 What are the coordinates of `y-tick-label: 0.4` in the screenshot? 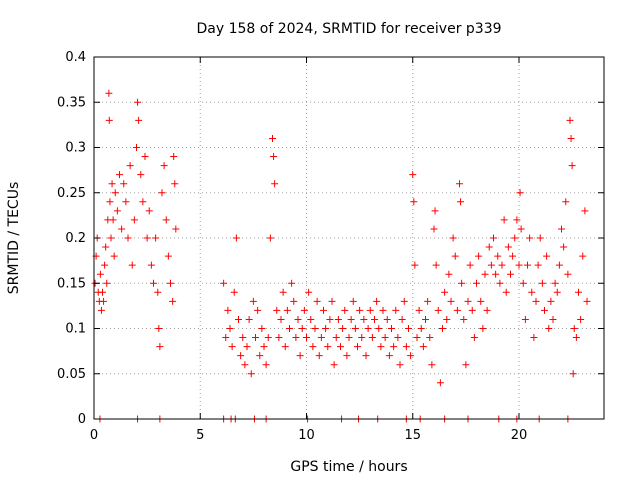 It's located at (75, 57).